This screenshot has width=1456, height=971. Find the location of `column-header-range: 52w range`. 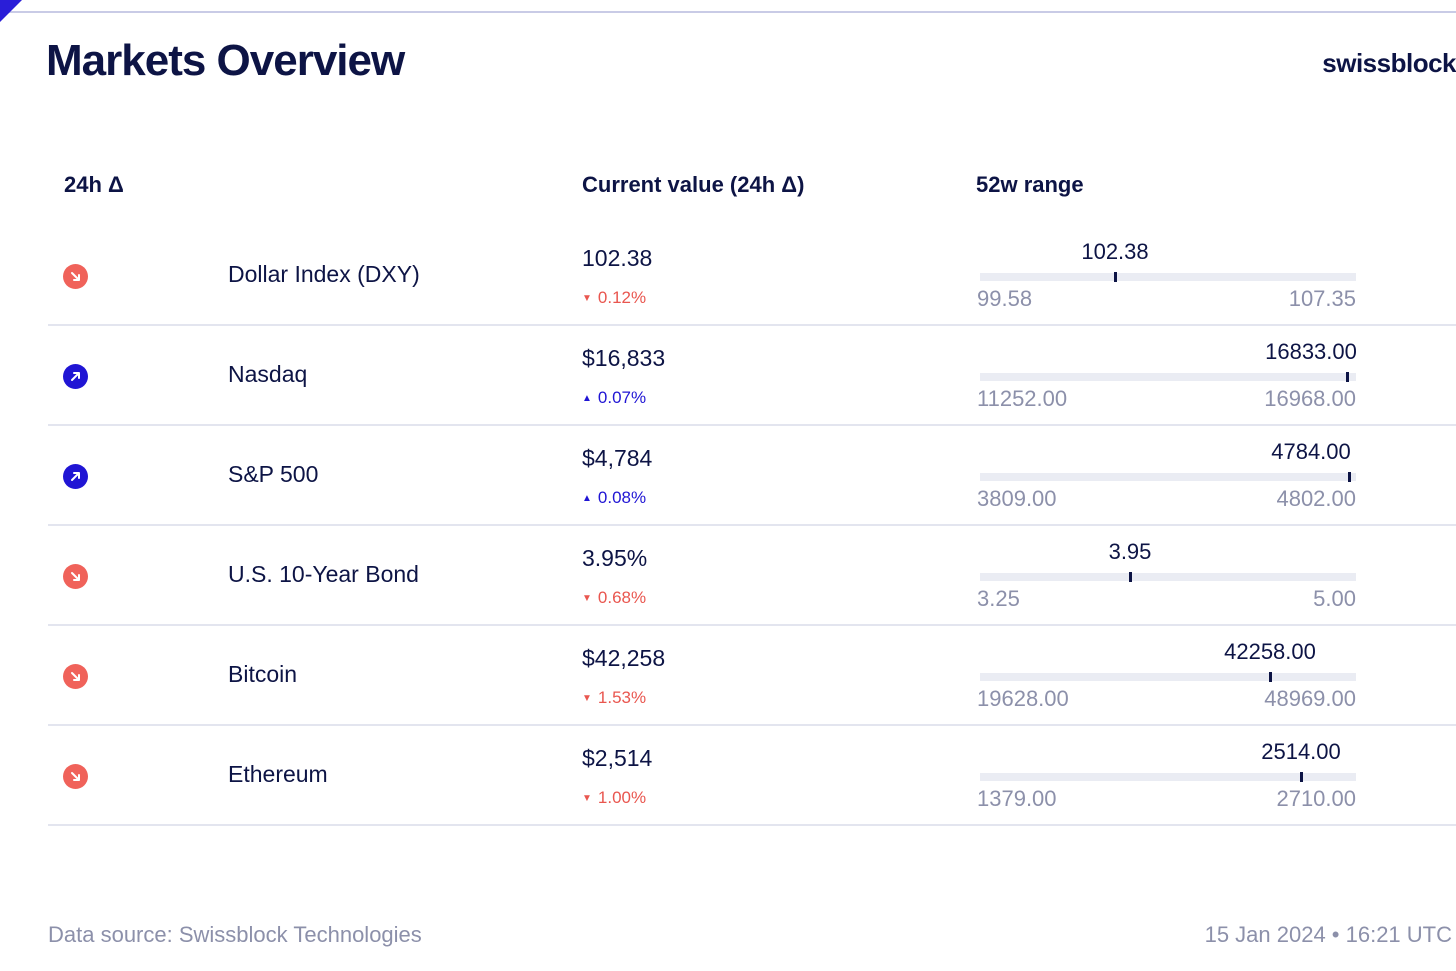

column-header-range: 52w range is located at coordinates (1030, 184).